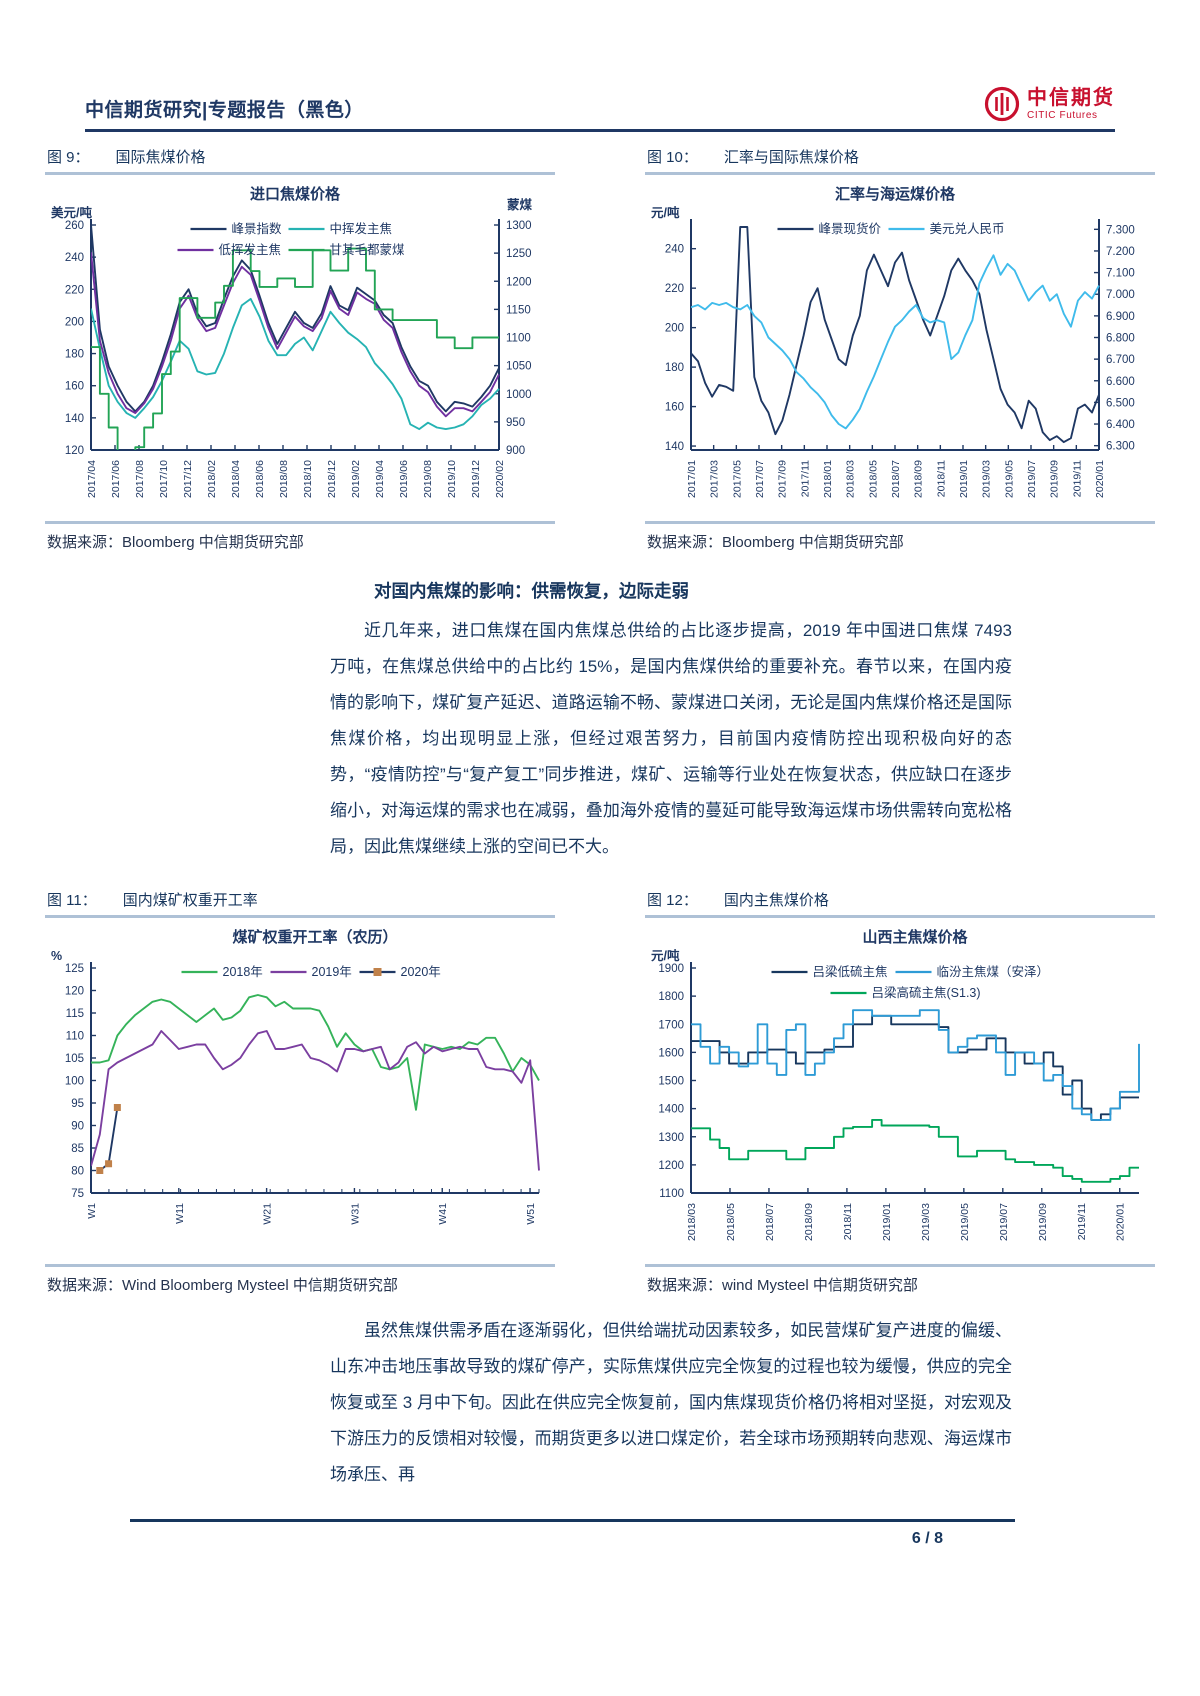  Describe the element at coordinates (284, 479) in the screenshot. I see `svg-text: 2018/08` at that location.